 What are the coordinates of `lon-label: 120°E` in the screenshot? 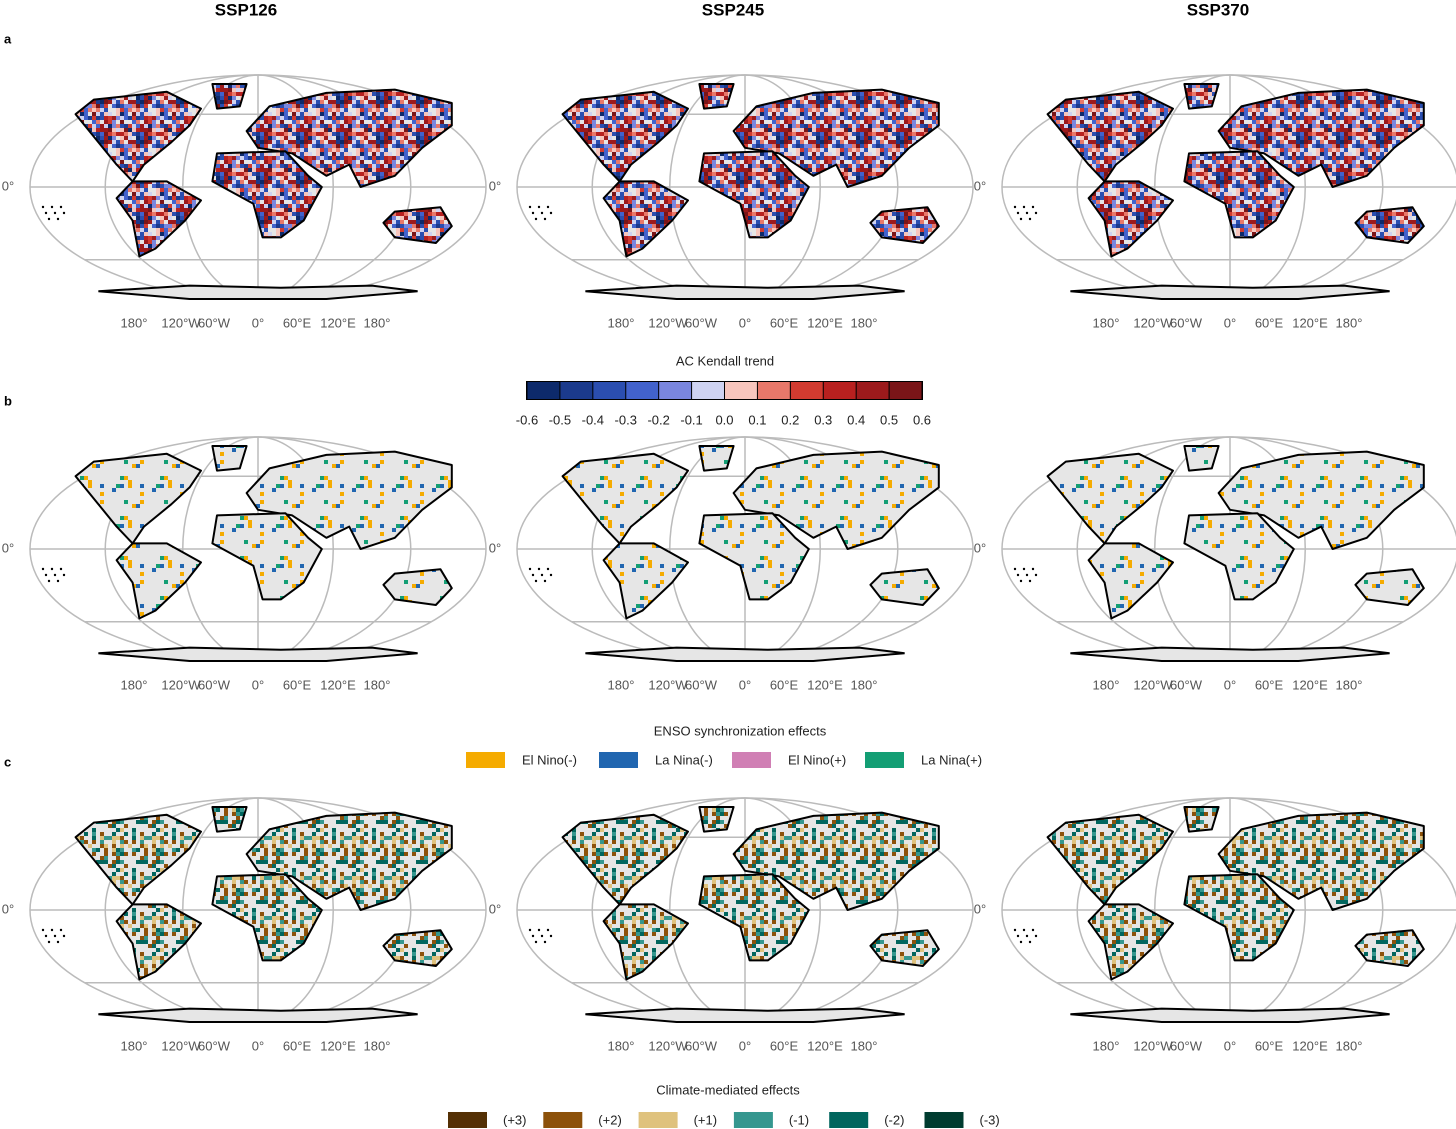 It's located at (1310, 322).